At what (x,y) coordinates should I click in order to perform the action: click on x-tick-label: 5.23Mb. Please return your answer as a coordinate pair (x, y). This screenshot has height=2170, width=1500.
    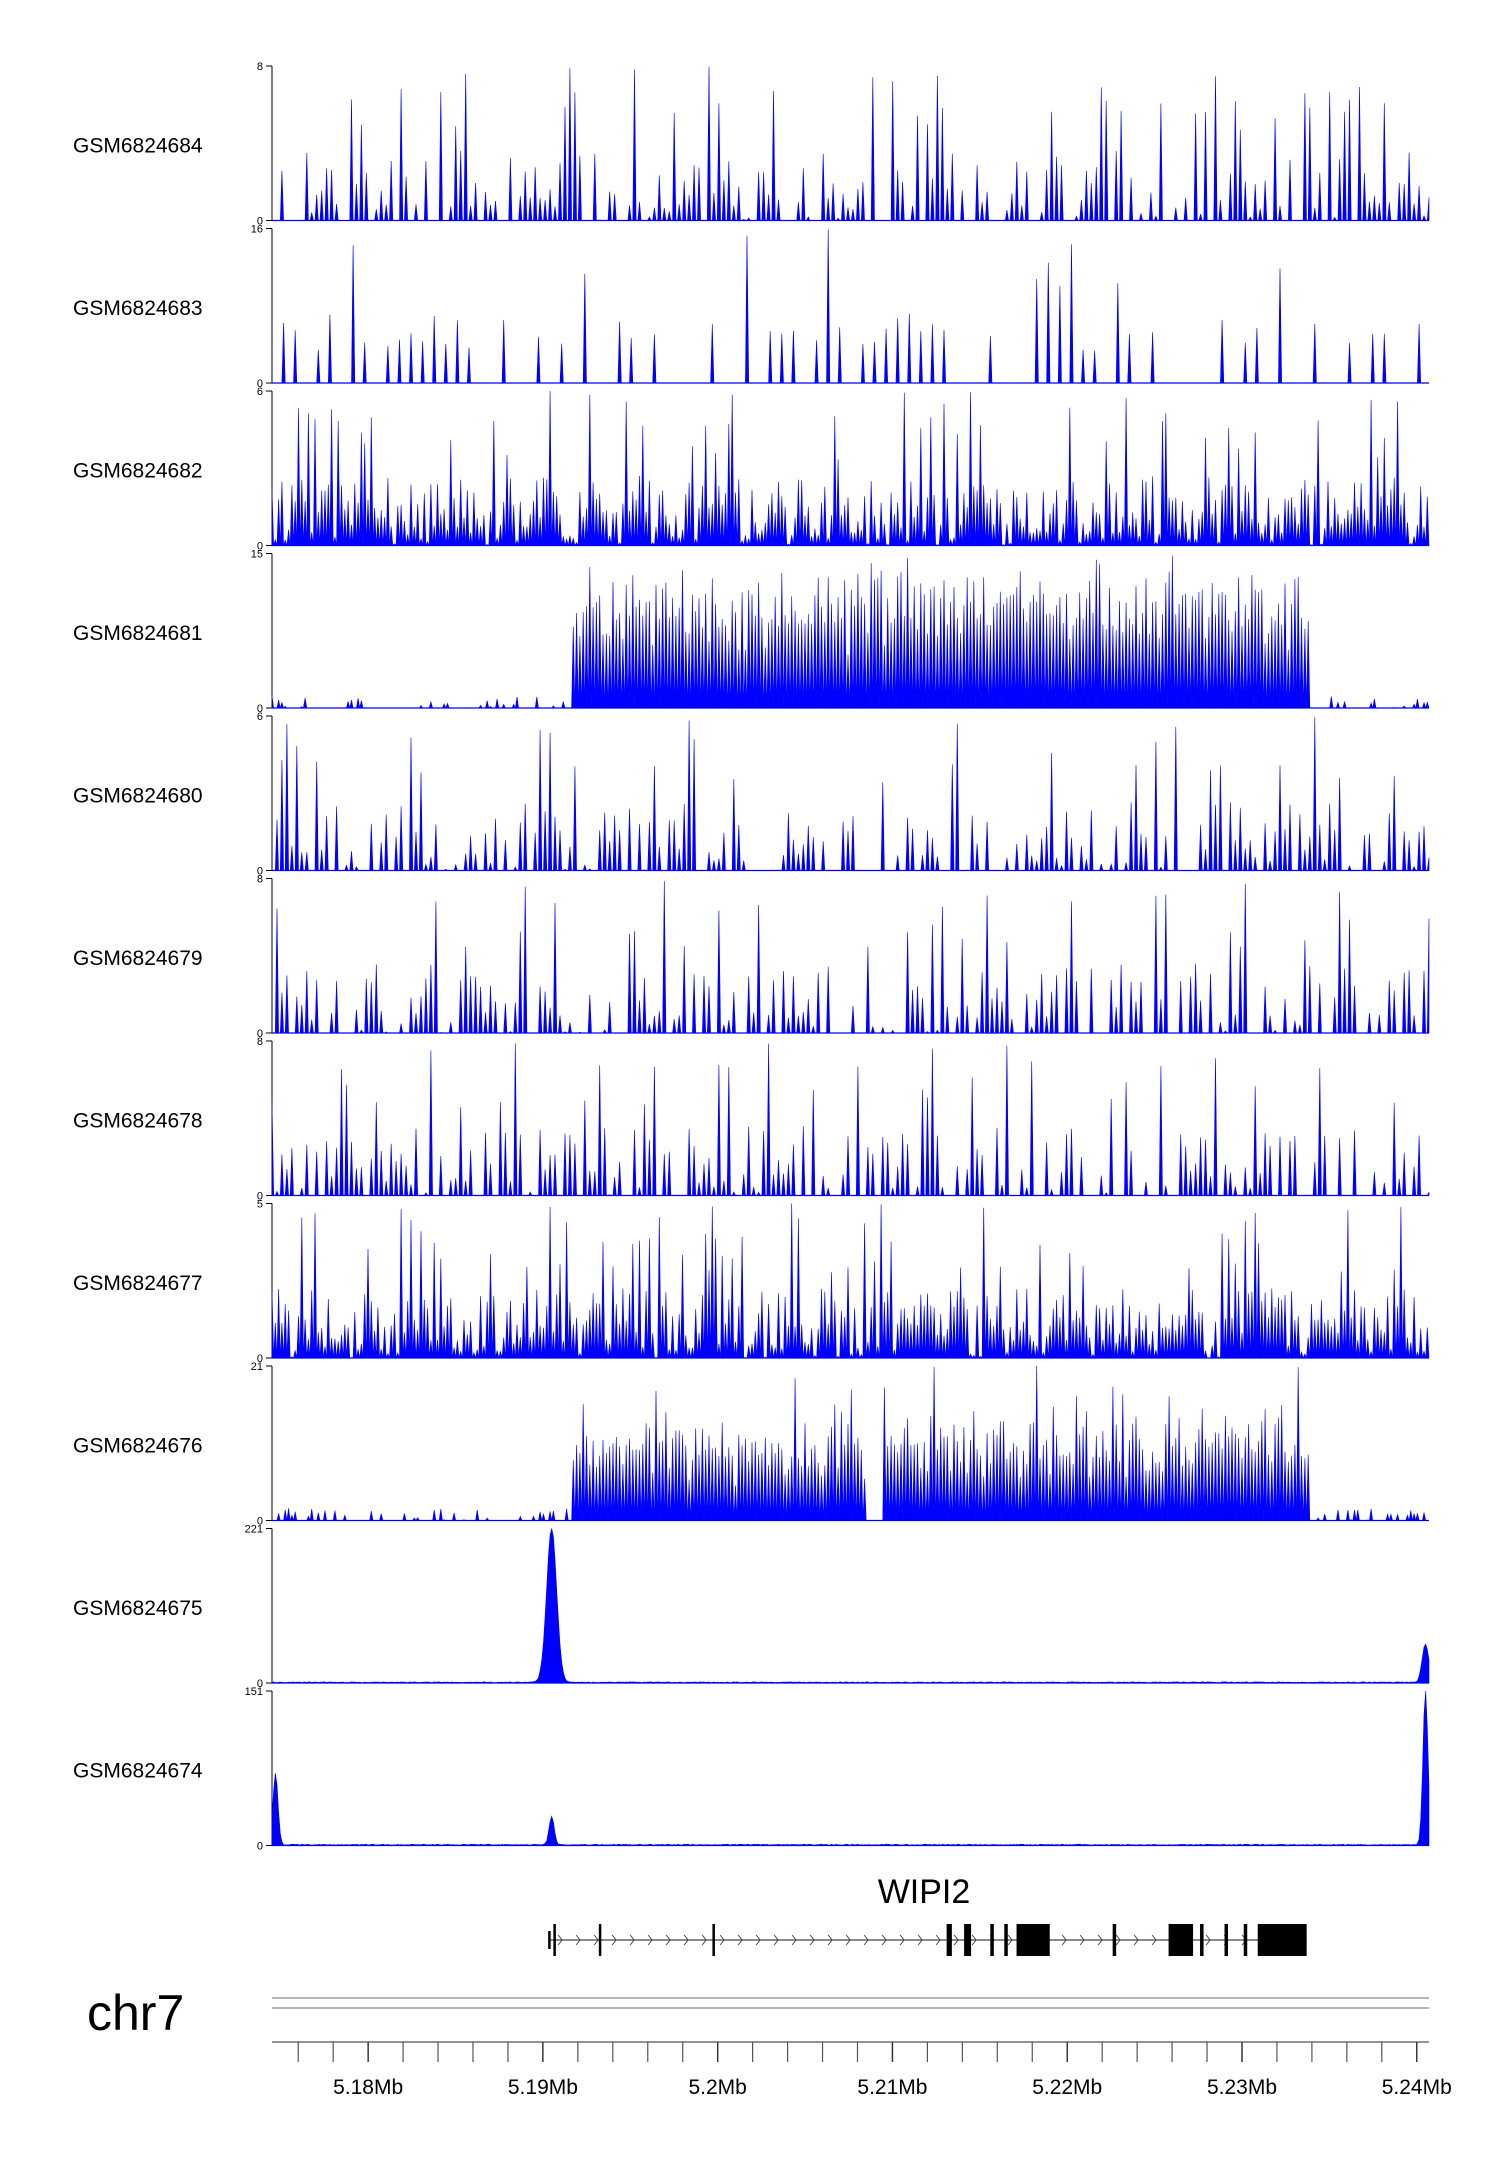
    Looking at the image, I should click on (1242, 2087).